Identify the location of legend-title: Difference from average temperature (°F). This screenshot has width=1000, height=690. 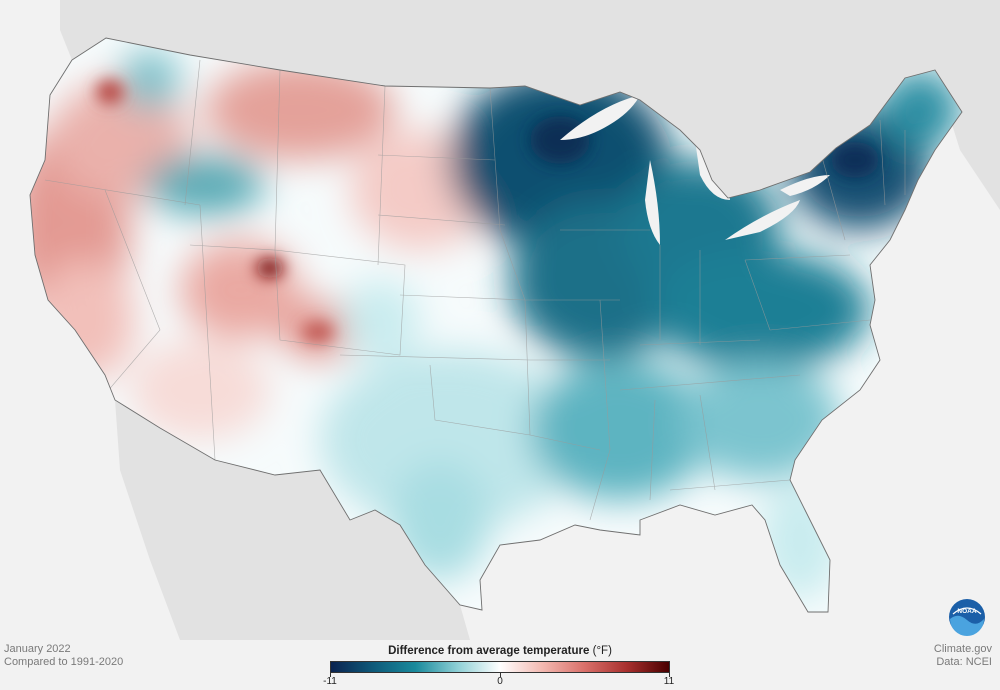
(500, 652).